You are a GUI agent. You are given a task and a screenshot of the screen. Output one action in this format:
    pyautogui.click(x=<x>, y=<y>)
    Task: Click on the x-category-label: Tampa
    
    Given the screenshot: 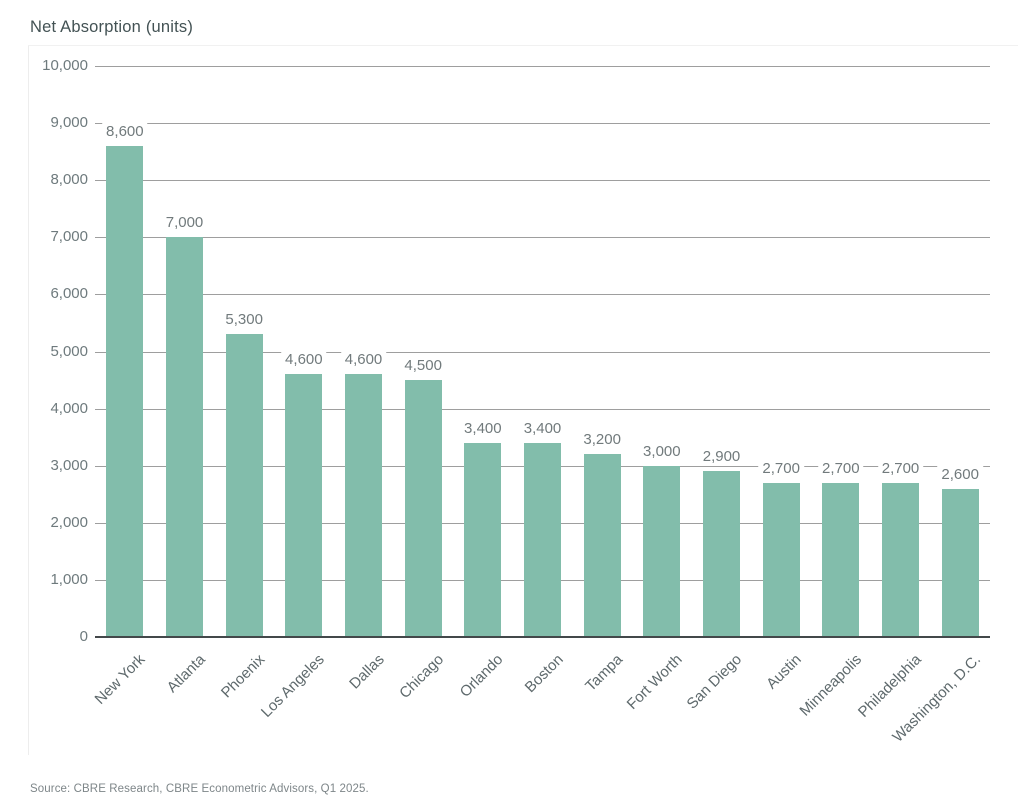 What is the action you would take?
    pyautogui.click(x=604, y=673)
    